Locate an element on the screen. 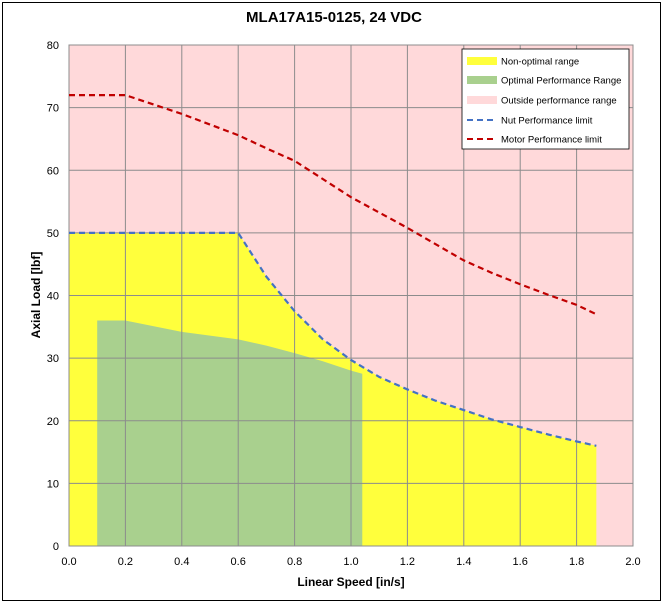 The height and width of the screenshot is (605, 665). y-tick-label: 0 is located at coordinates (56, 547).